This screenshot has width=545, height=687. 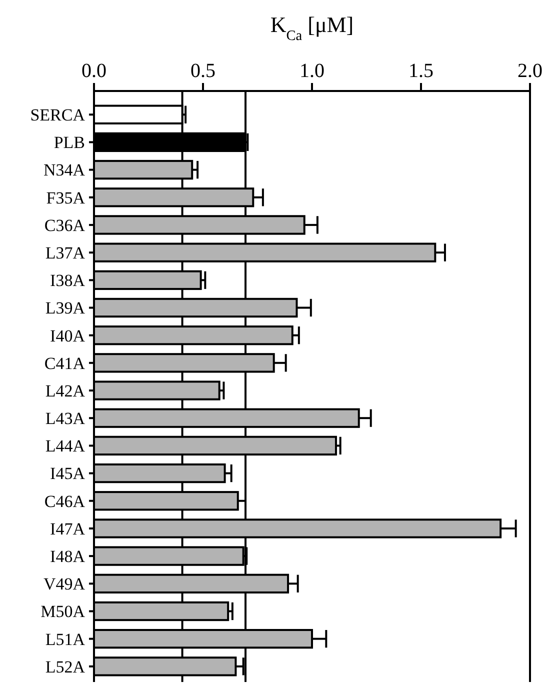 What do you see at coordinates (65, 639) in the screenshot?
I see `y-tick-label: L51A` at bounding box center [65, 639].